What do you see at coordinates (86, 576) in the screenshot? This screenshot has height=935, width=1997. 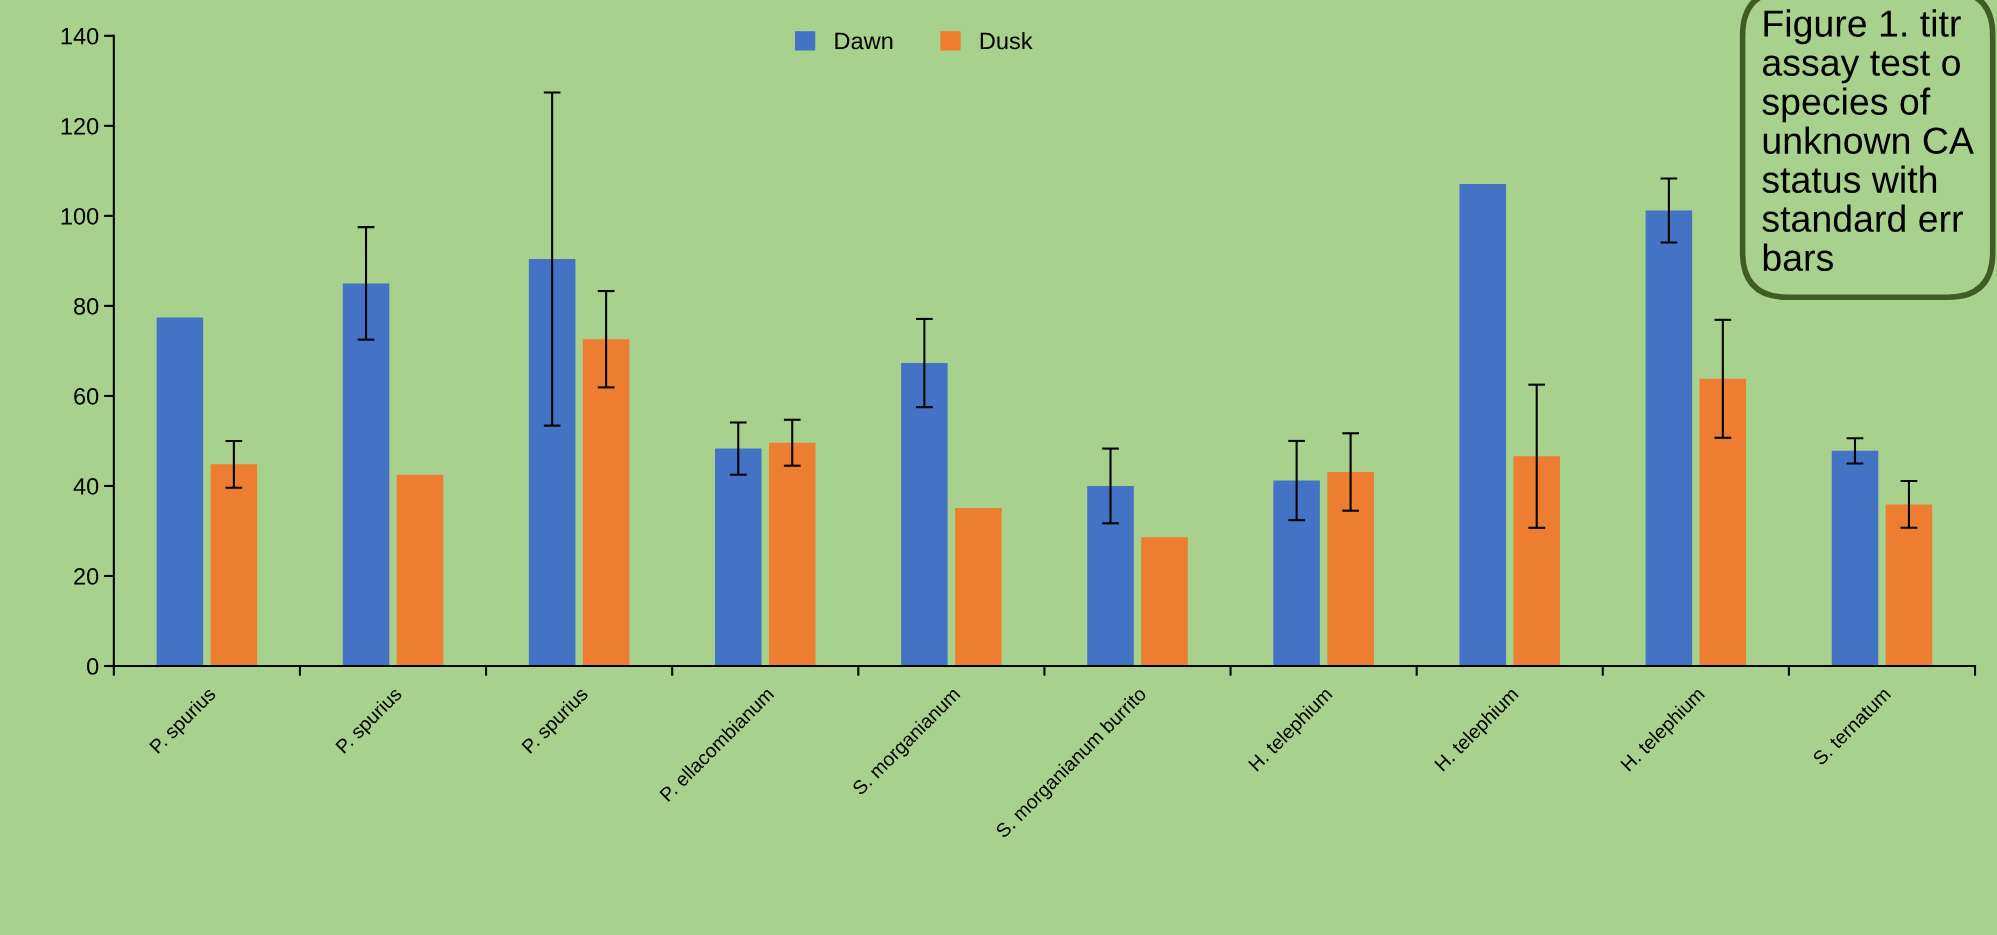 I see `y-tick-label: 20` at bounding box center [86, 576].